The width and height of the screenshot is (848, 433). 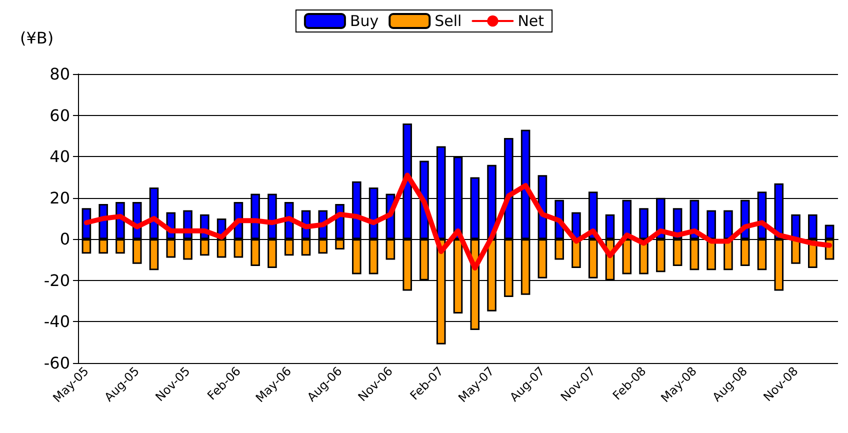 I want to click on legend-label: Net, so click(x=531, y=21).